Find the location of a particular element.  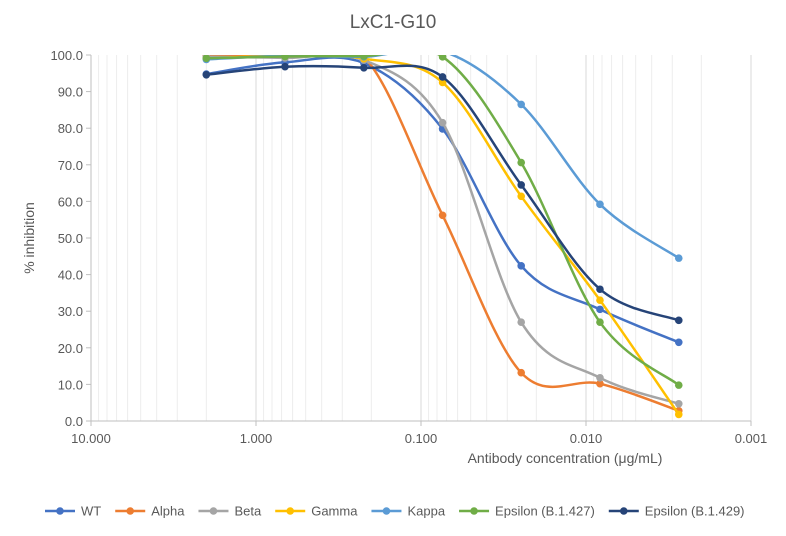

x-tick-label: 0.010 is located at coordinates (586, 438).